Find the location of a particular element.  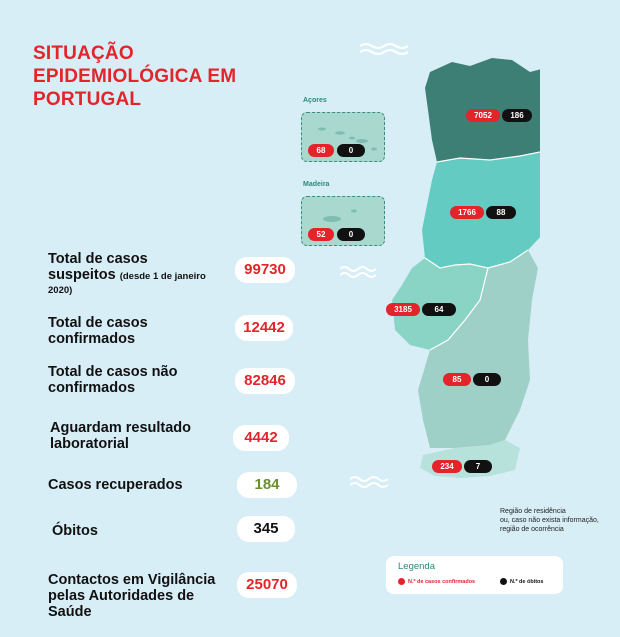

acores-deaths-badge: 0 is located at coordinates (351, 150).